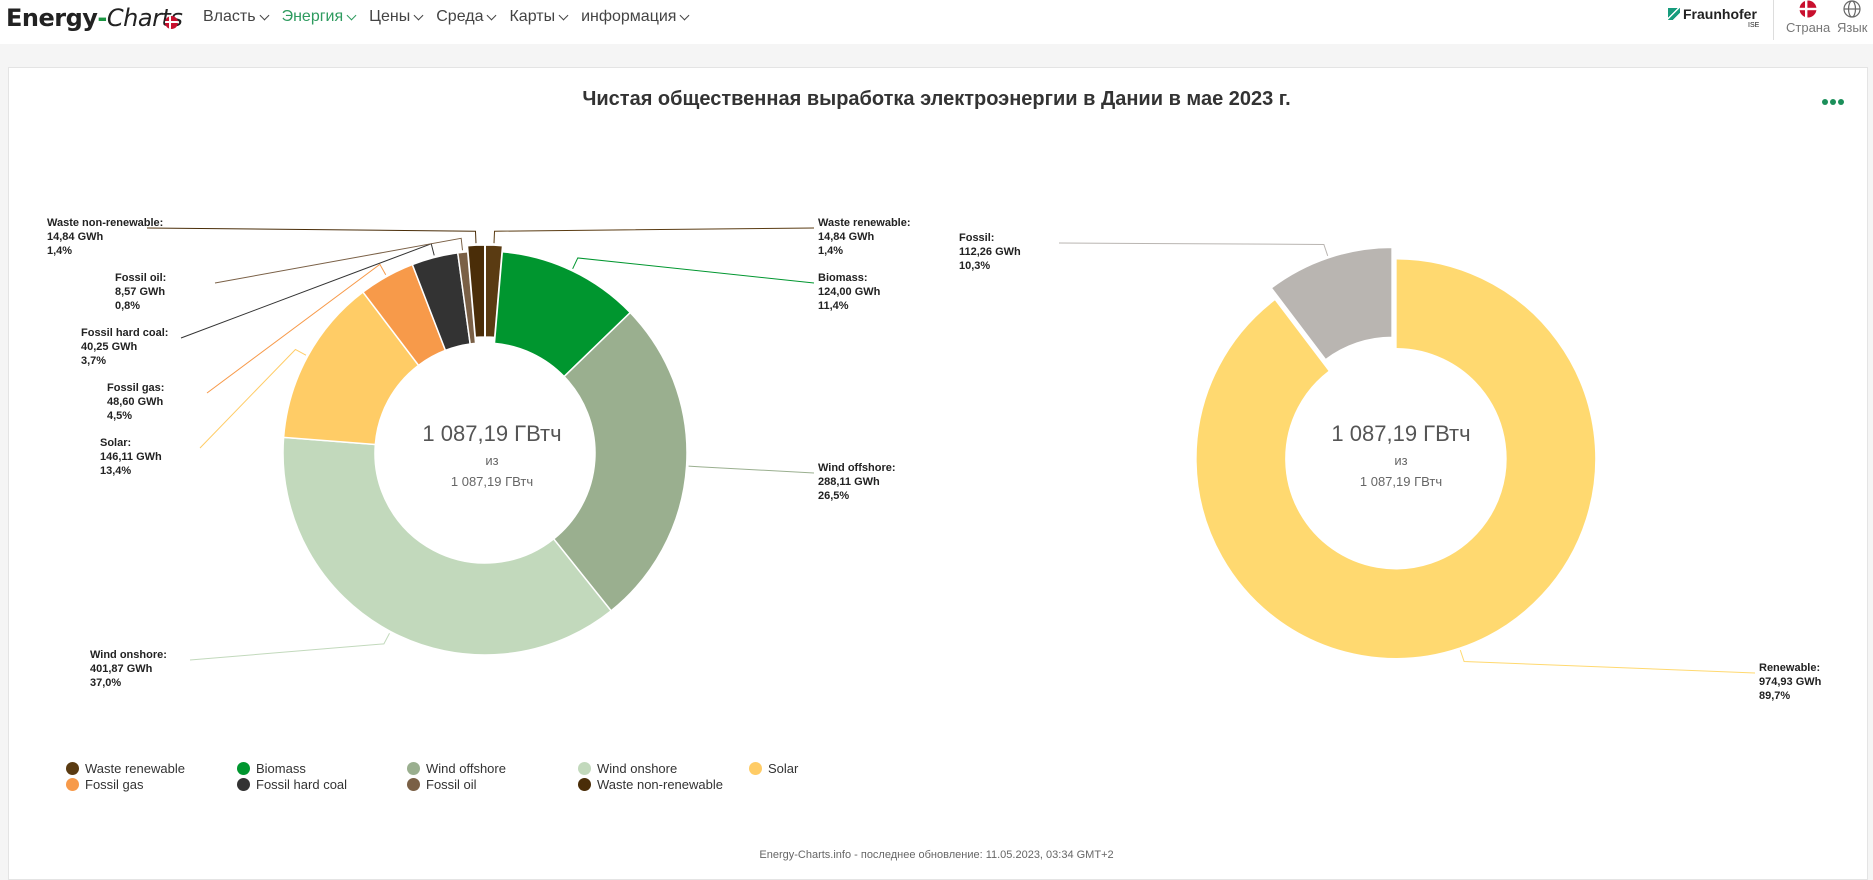  What do you see at coordinates (115, 443) in the screenshot?
I see `slice-label-line: Solar:` at bounding box center [115, 443].